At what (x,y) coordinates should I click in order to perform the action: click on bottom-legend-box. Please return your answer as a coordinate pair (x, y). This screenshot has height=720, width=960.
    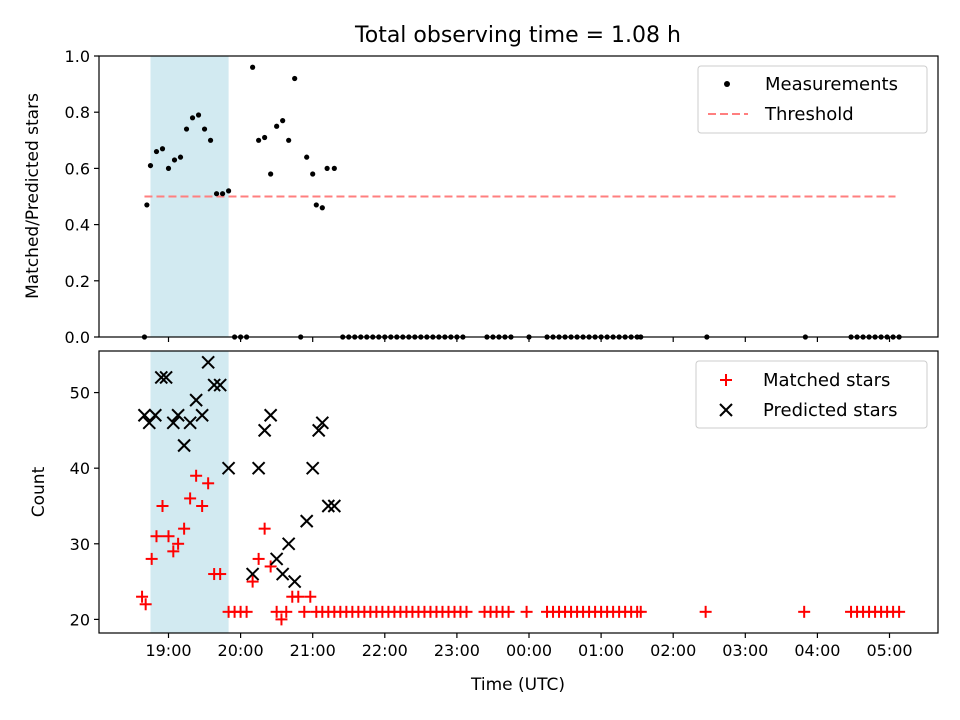
    Looking at the image, I should click on (811, 394).